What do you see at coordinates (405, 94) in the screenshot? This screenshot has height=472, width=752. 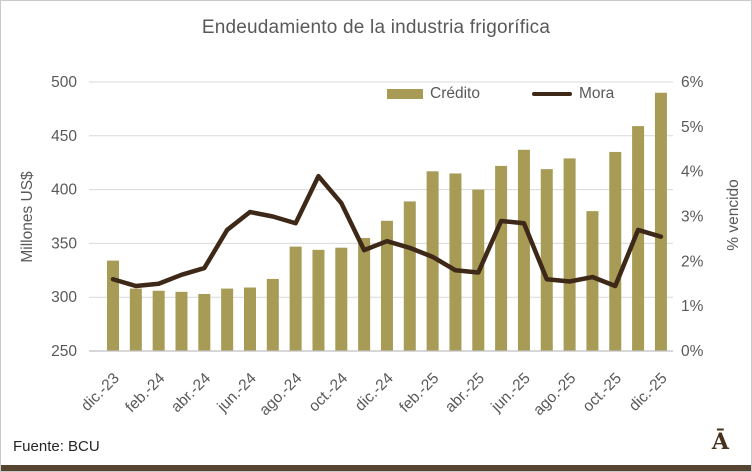 I see `credito-swatch-icon` at bounding box center [405, 94].